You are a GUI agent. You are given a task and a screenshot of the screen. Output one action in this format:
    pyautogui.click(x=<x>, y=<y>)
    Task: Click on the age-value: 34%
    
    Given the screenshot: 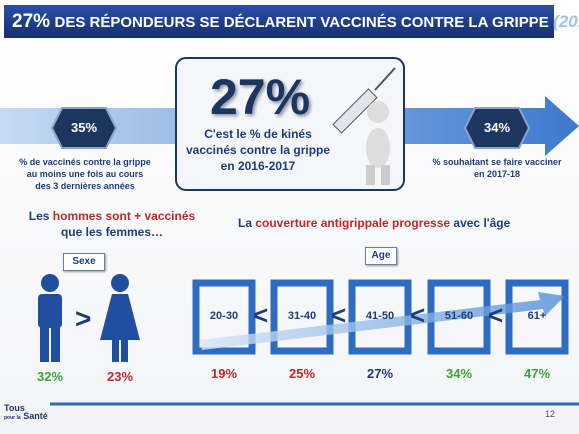 What is the action you would take?
    pyautogui.click(x=459, y=373)
    